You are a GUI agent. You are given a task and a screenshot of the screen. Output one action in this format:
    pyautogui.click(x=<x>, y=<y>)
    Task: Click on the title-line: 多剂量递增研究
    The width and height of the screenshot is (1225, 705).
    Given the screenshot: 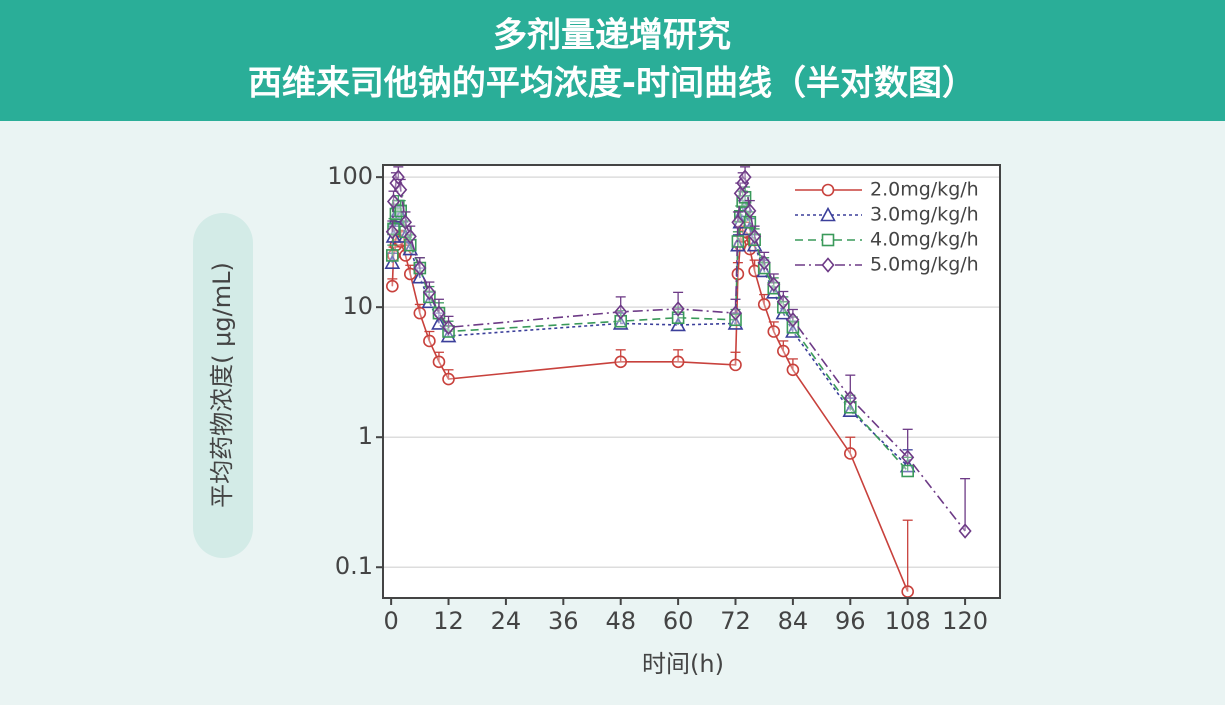 What is the action you would take?
    pyautogui.click(x=612, y=36)
    